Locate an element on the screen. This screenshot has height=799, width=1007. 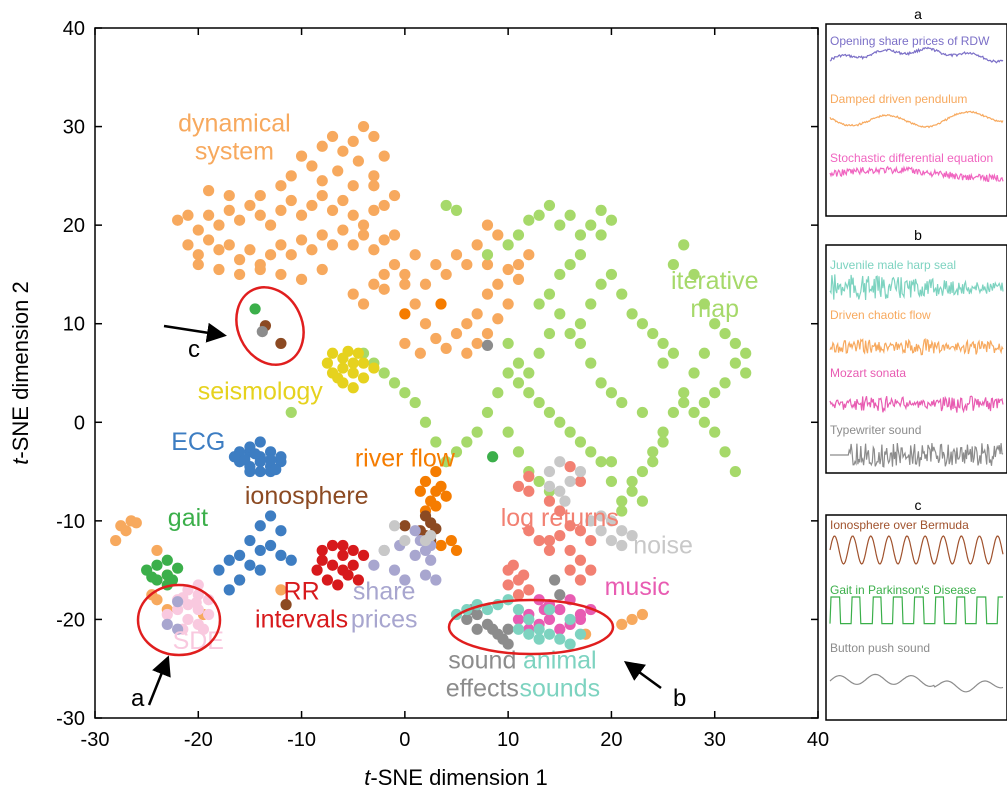
cluster-label-sound-effects: sound effects is located at coordinates (482, 675).